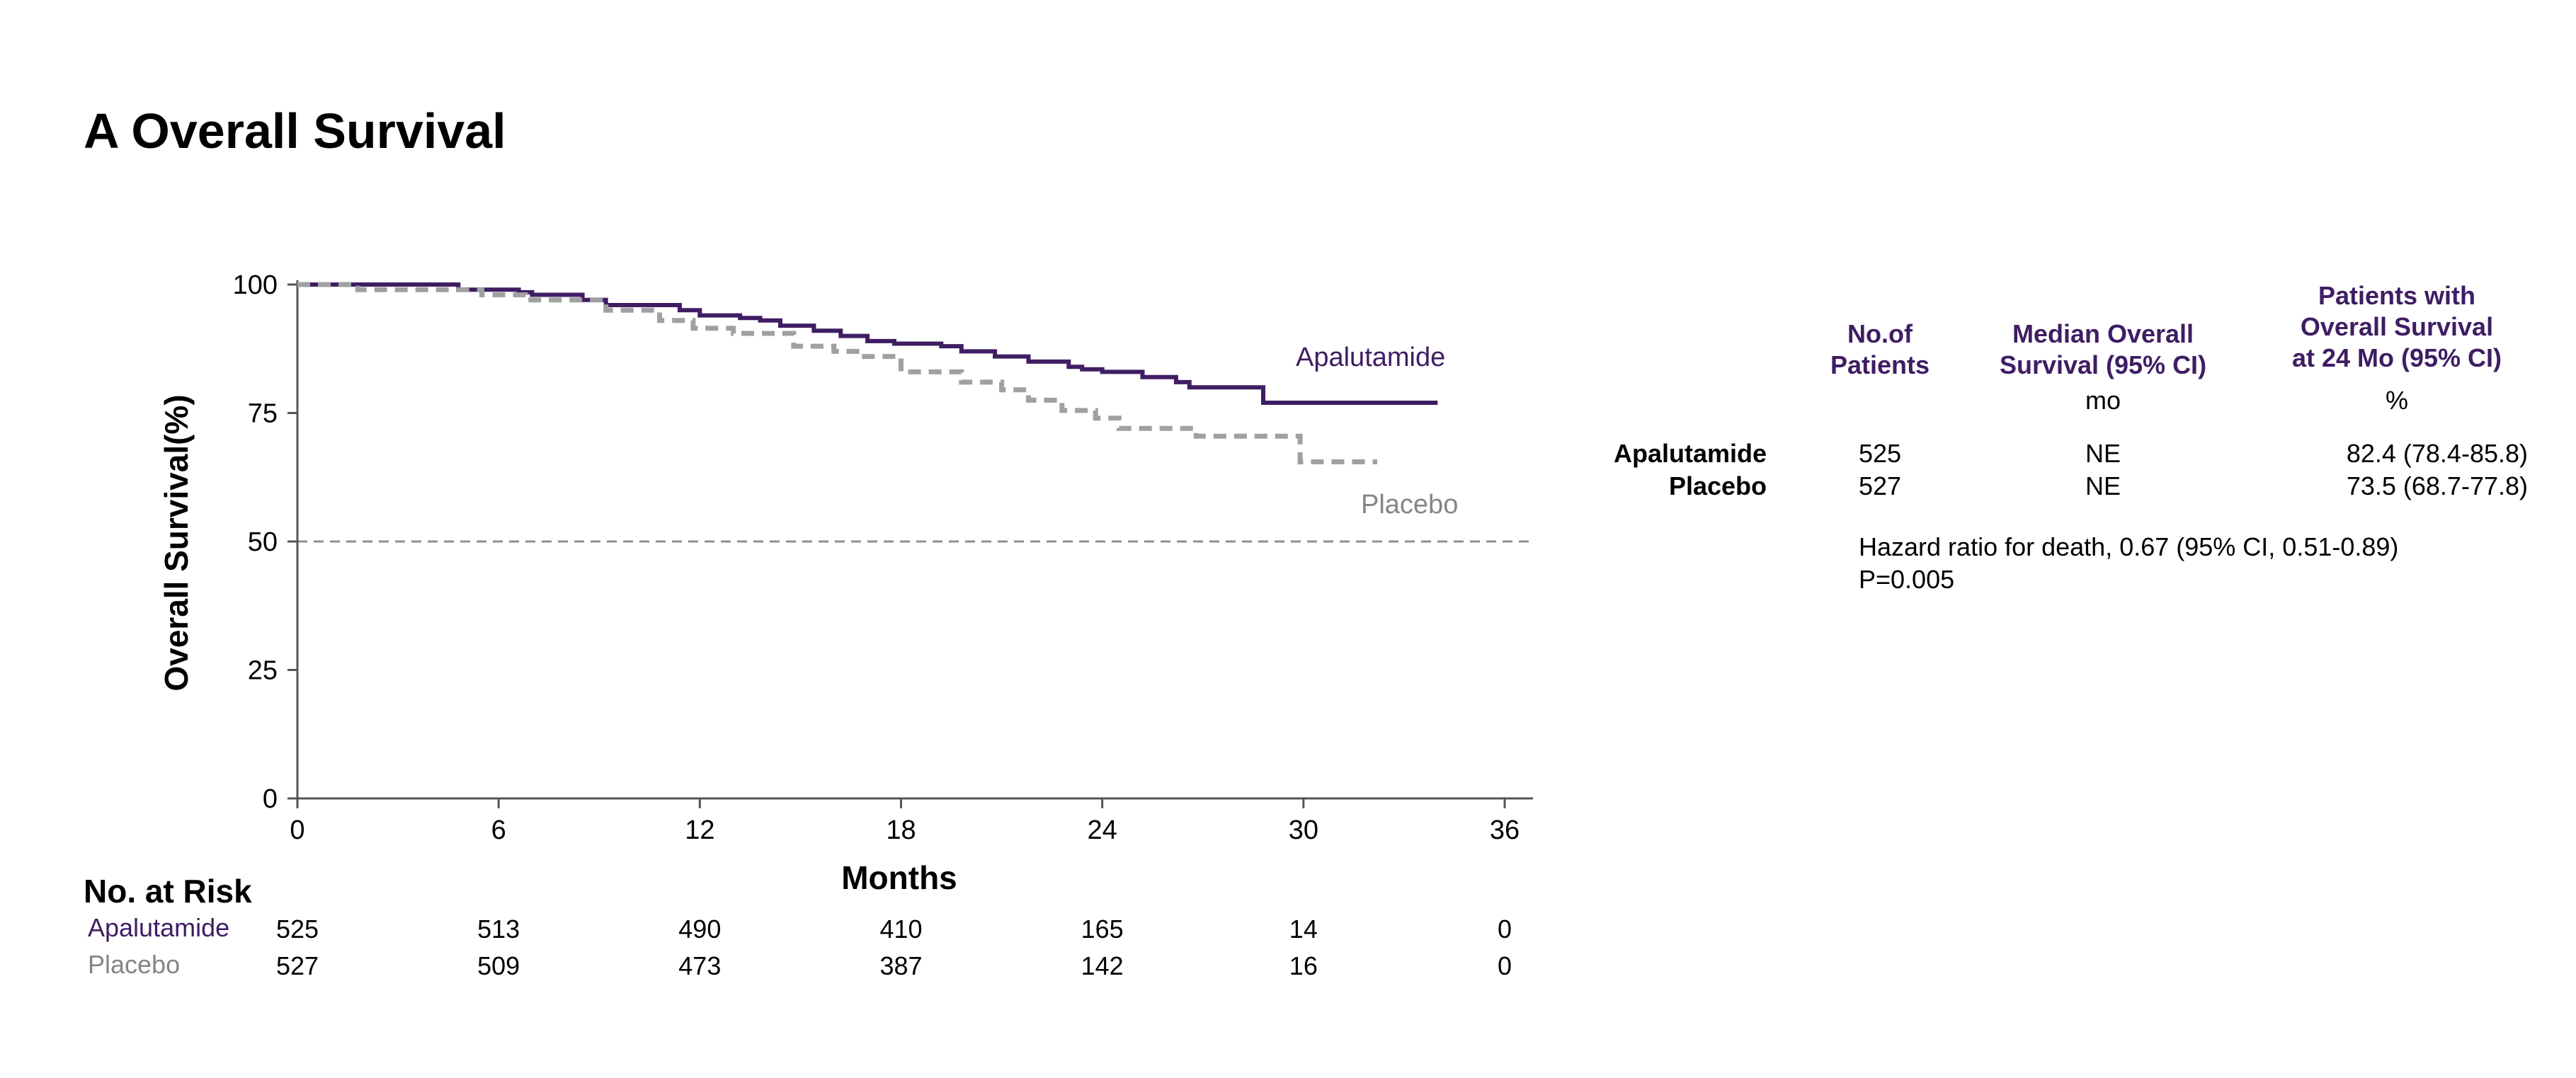 Image resolution: width=2576 pixels, height=1078 pixels. I want to click on x-tick-label: 30, so click(1303, 830).